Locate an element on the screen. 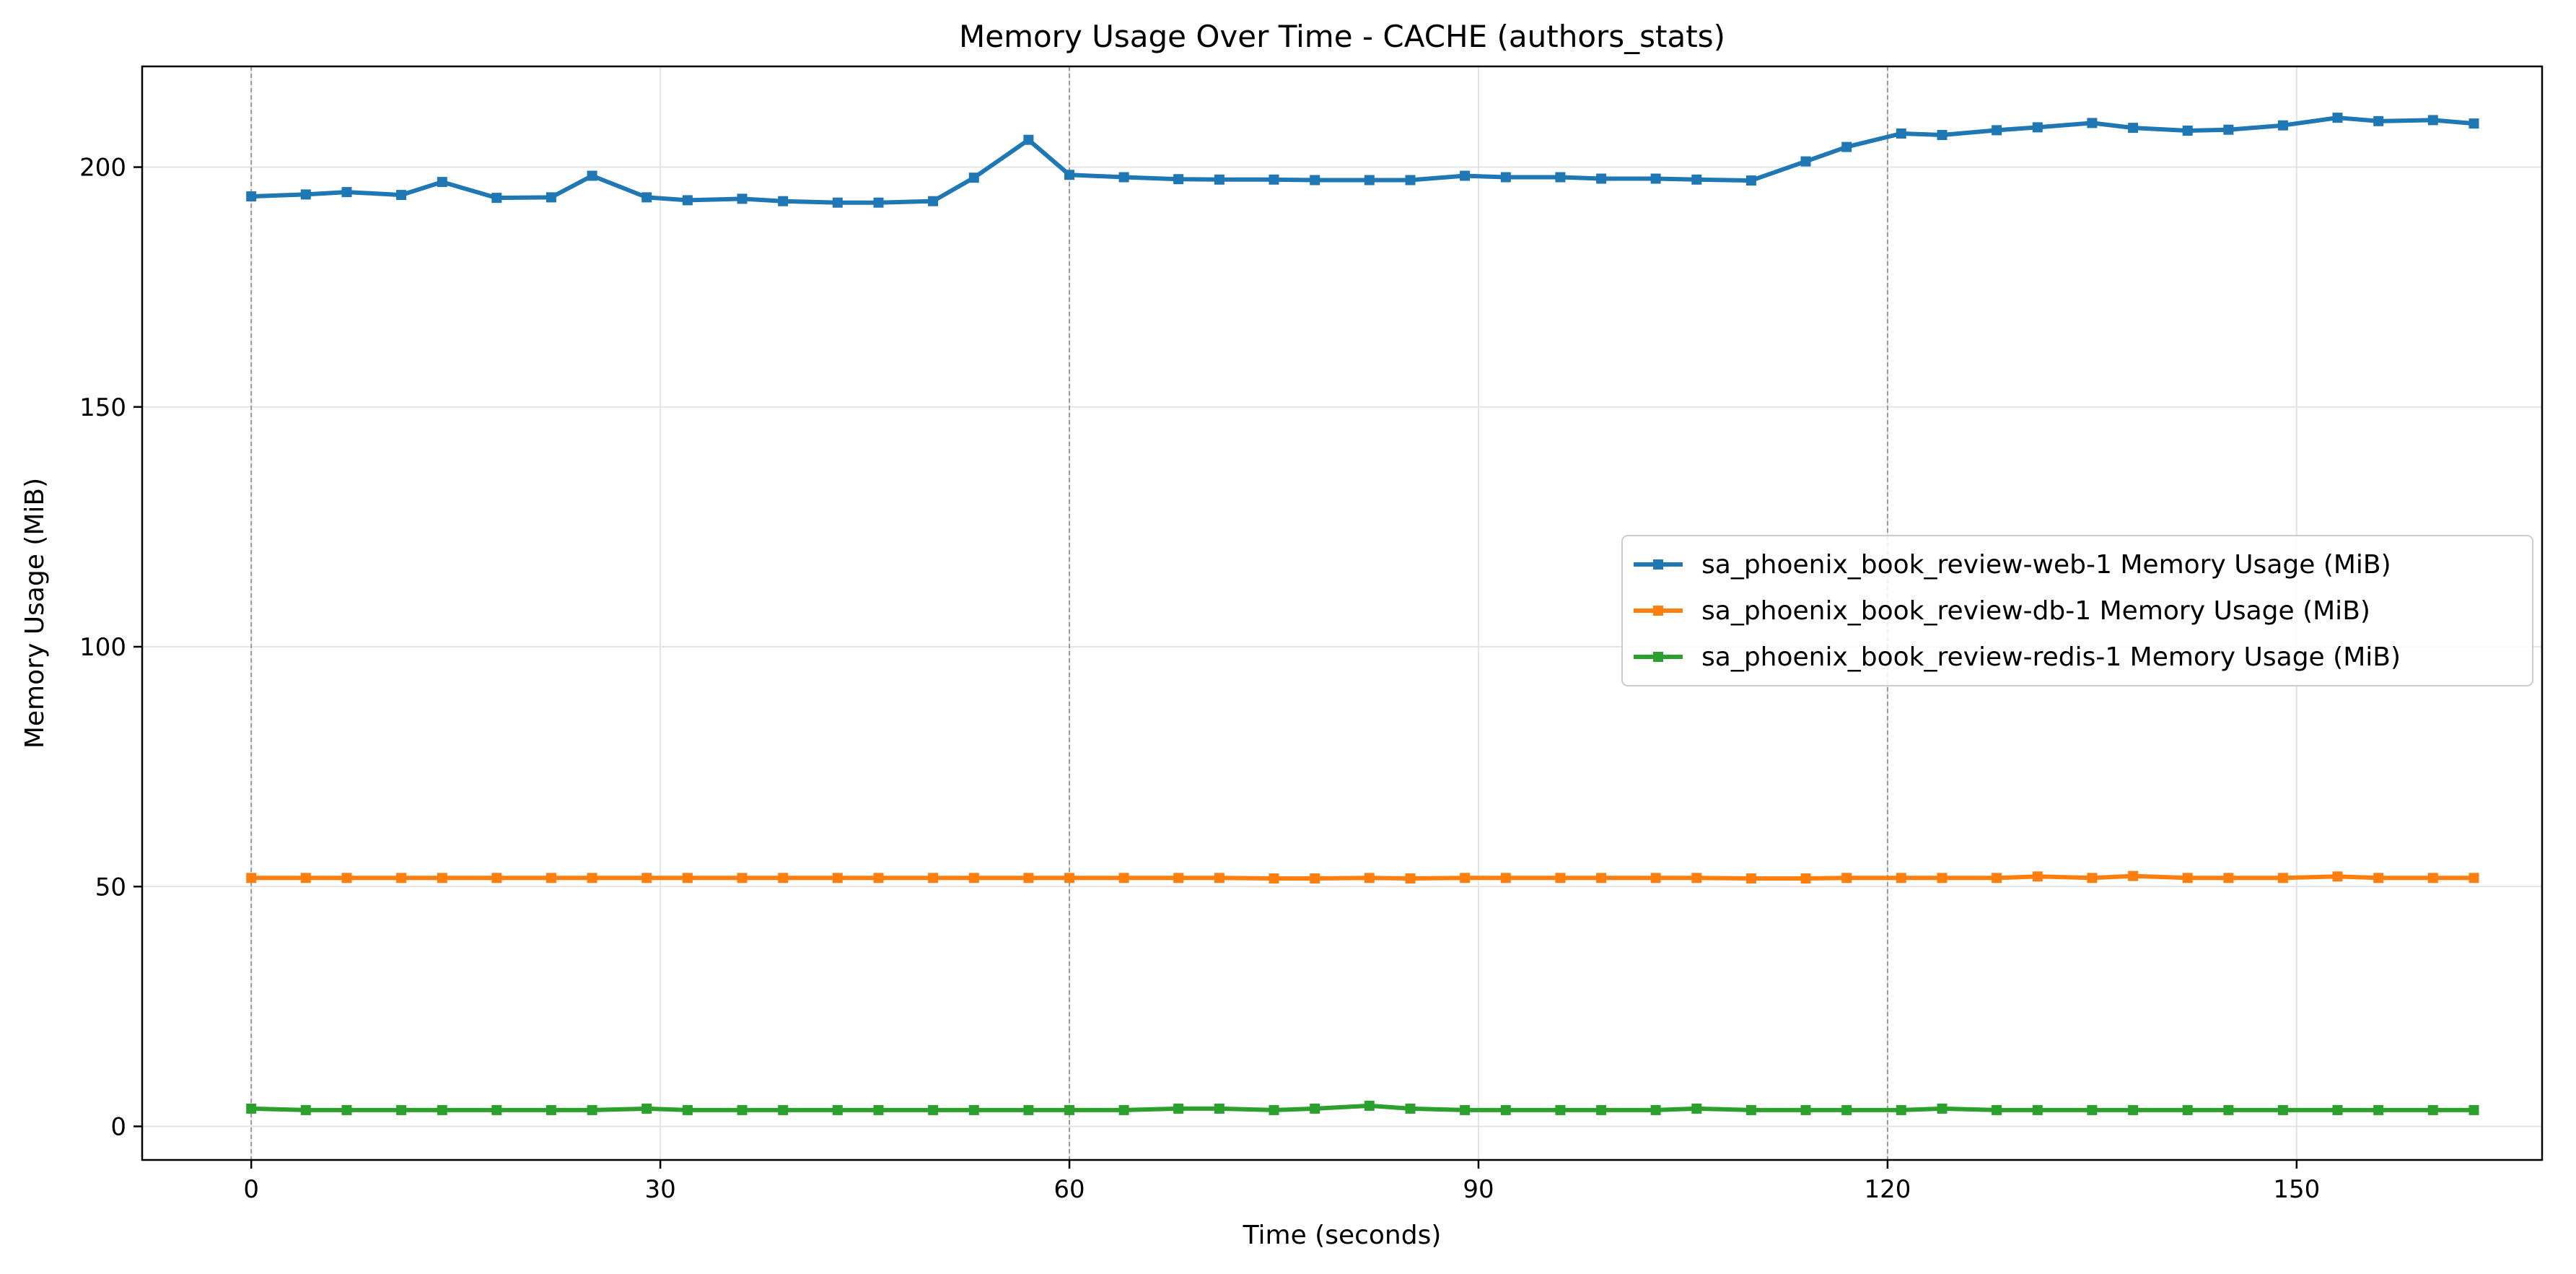 The height and width of the screenshot is (1274, 2576). x-tick-label: 120 is located at coordinates (1887, 1189).